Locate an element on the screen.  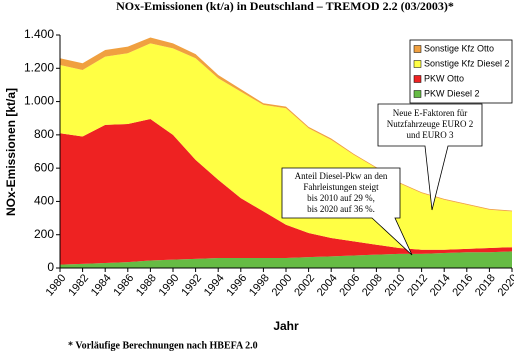
annotation-line: Anteil Diesel-Pkw an den is located at coordinates (341, 176).